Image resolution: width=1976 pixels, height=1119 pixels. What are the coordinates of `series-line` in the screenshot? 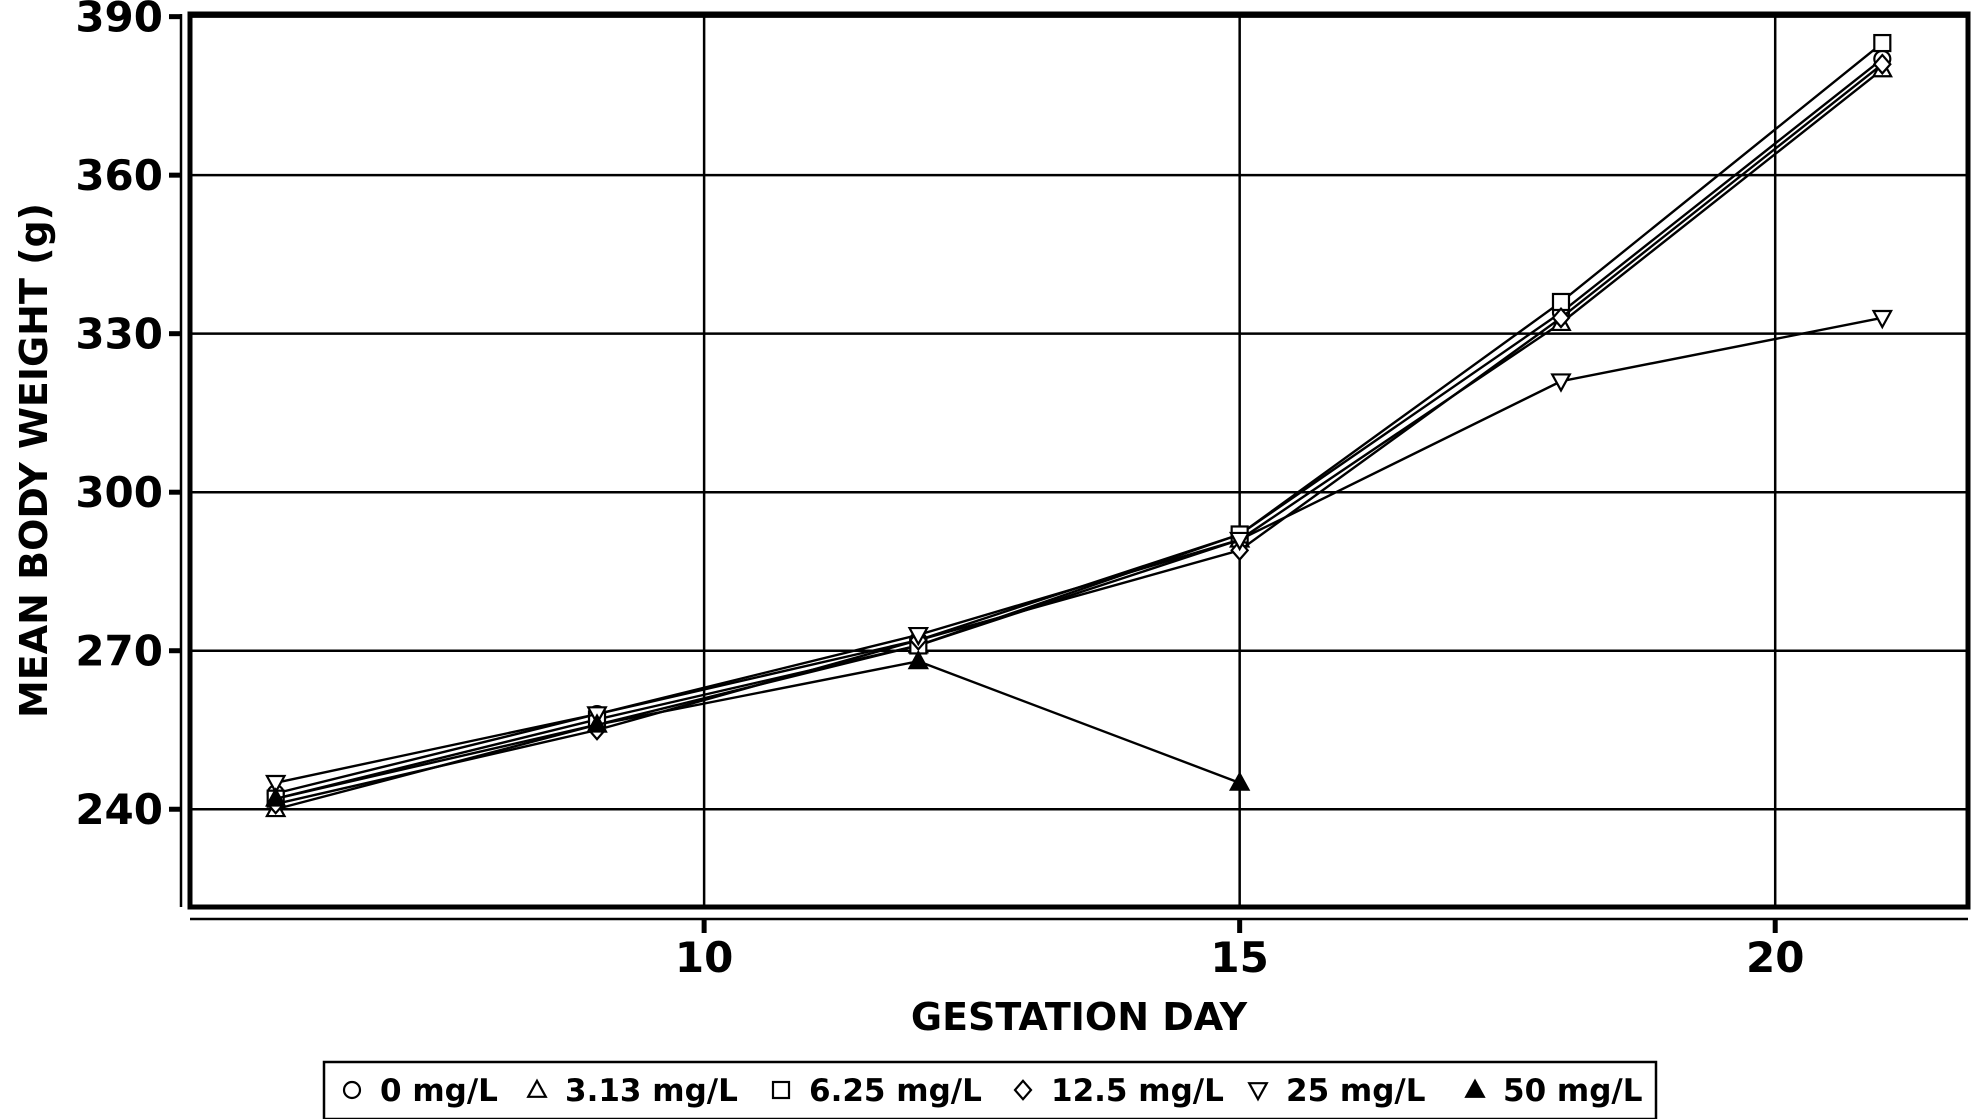 It's located at (758, 730).